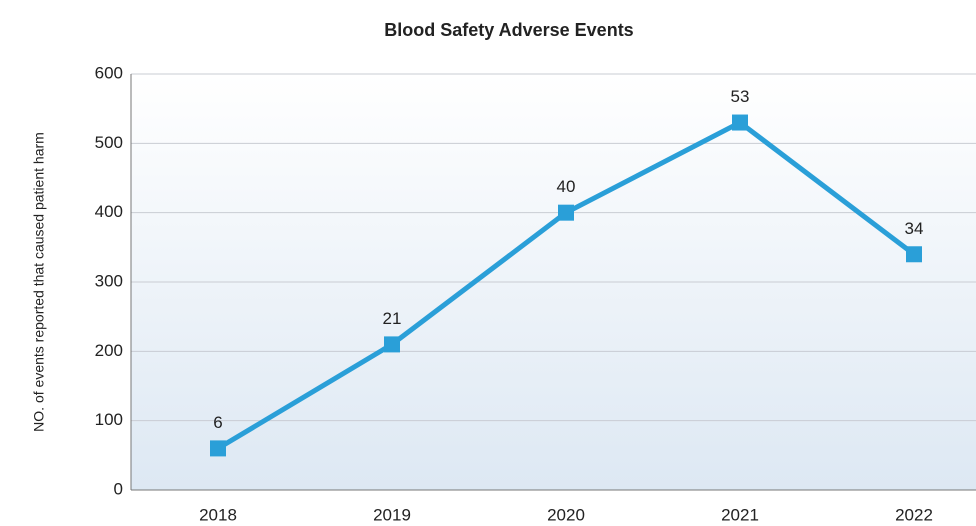 Image resolution: width=976 pixels, height=526 pixels. I want to click on data-label: 6, so click(217, 422).